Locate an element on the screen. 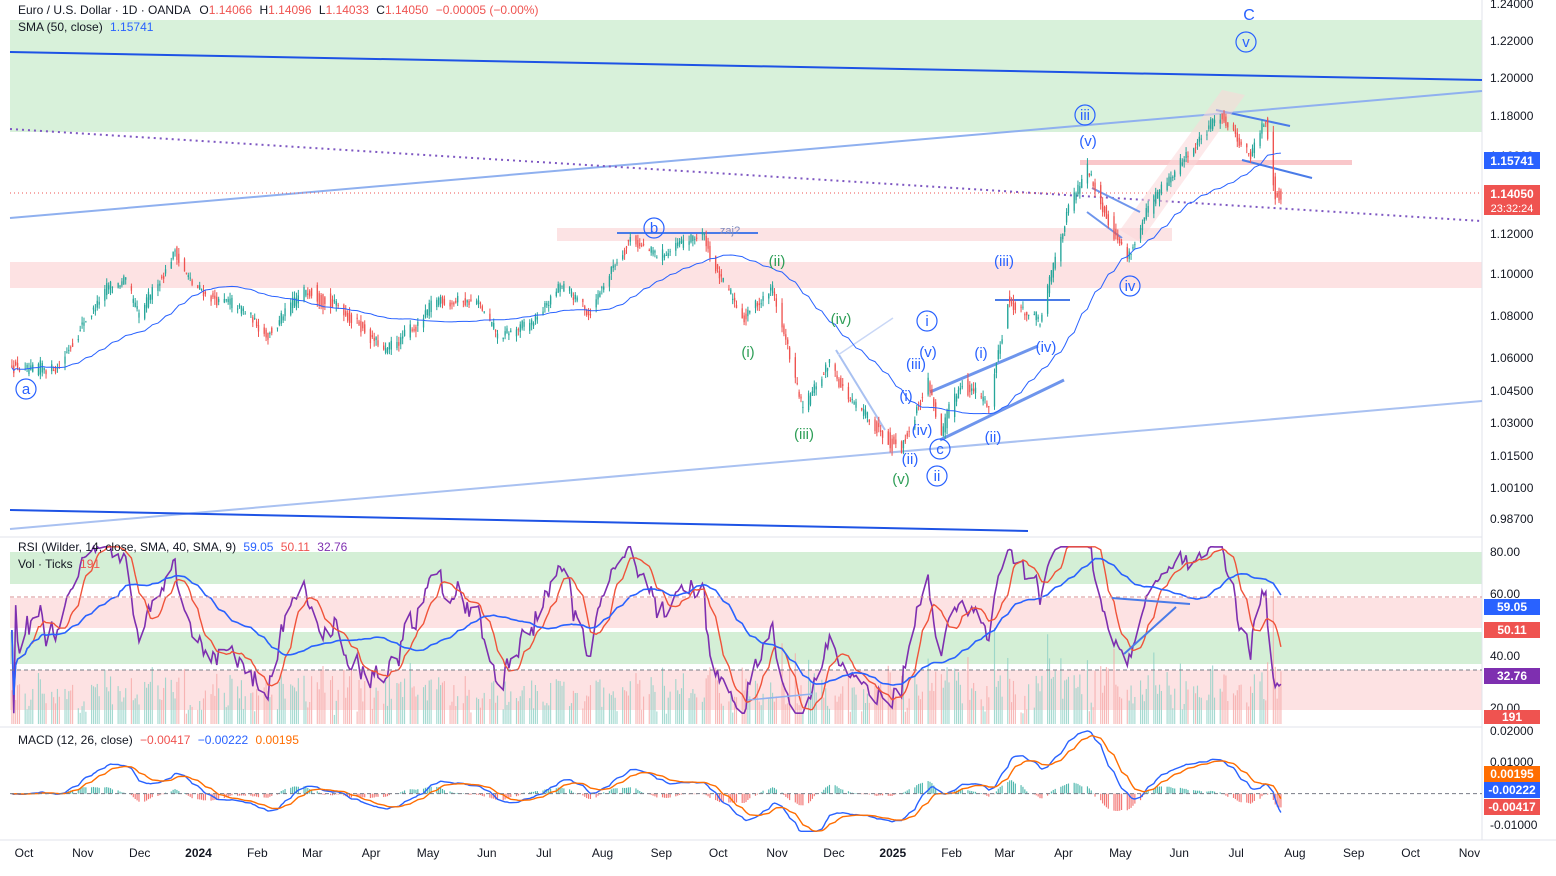 The image size is (1556, 876). time-tick-label: Sep is located at coordinates (662, 853).